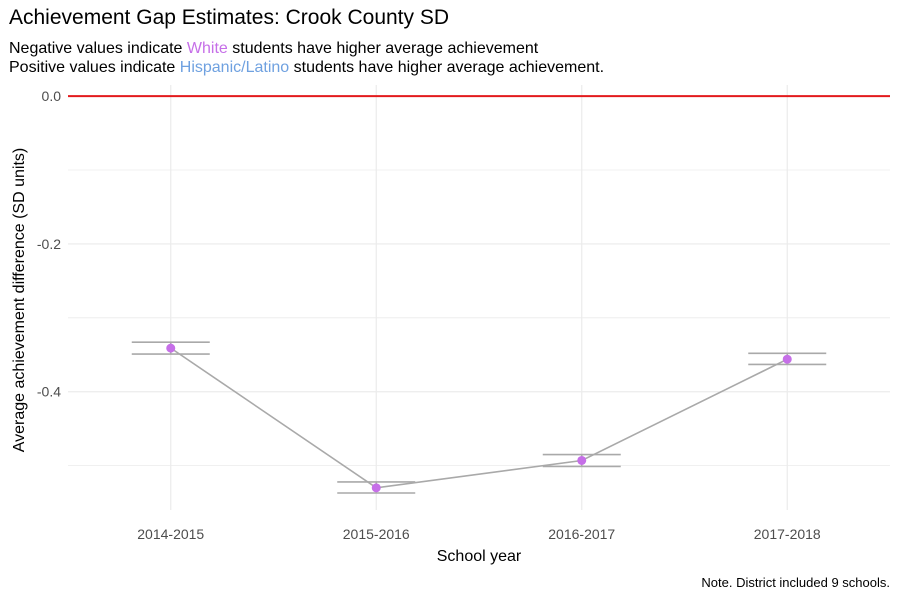  Describe the element at coordinates (234, 67) in the screenshot. I see `subtitle-hispanic-label: Hispanic/Latino` at that location.